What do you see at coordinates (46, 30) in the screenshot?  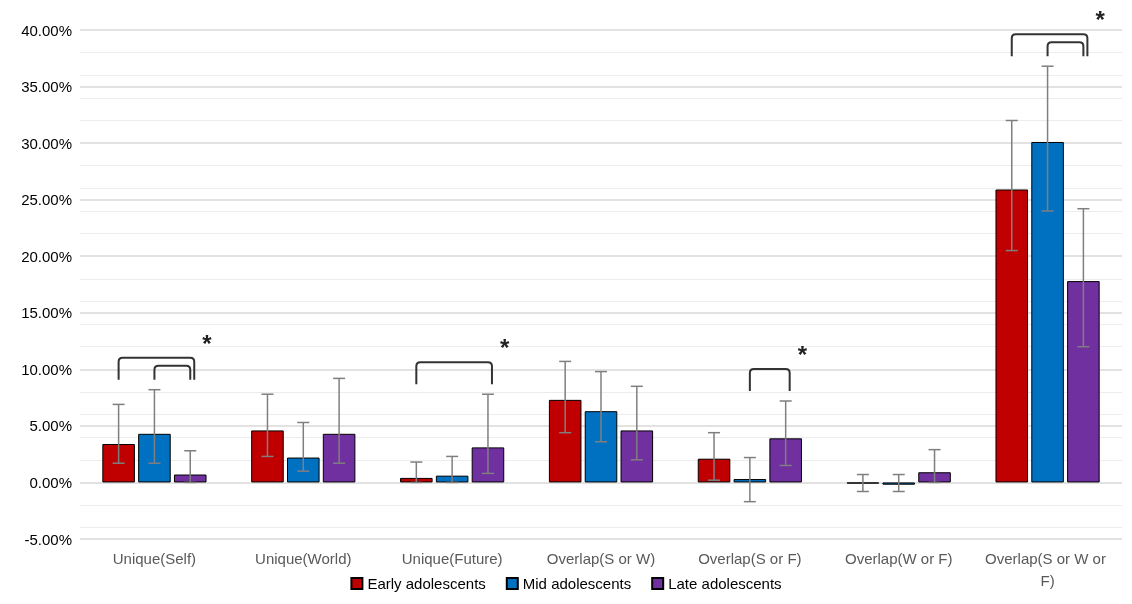 I see `y-tick-label: 40.00%` at bounding box center [46, 30].